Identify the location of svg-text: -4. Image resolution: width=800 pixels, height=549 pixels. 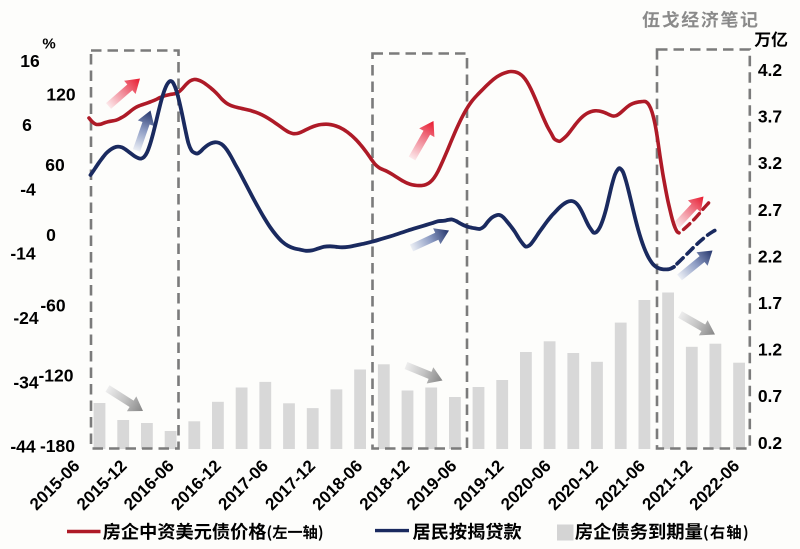
(28, 189).